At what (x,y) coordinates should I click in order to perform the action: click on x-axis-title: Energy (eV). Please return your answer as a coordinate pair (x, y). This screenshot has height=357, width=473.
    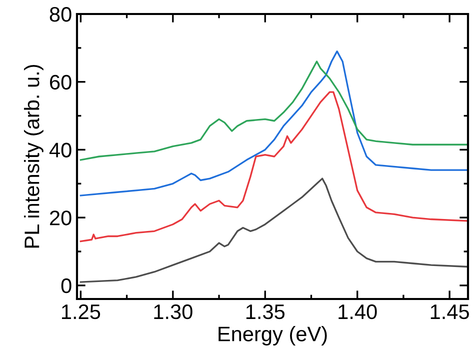
    Looking at the image, I should click on (272, 336).